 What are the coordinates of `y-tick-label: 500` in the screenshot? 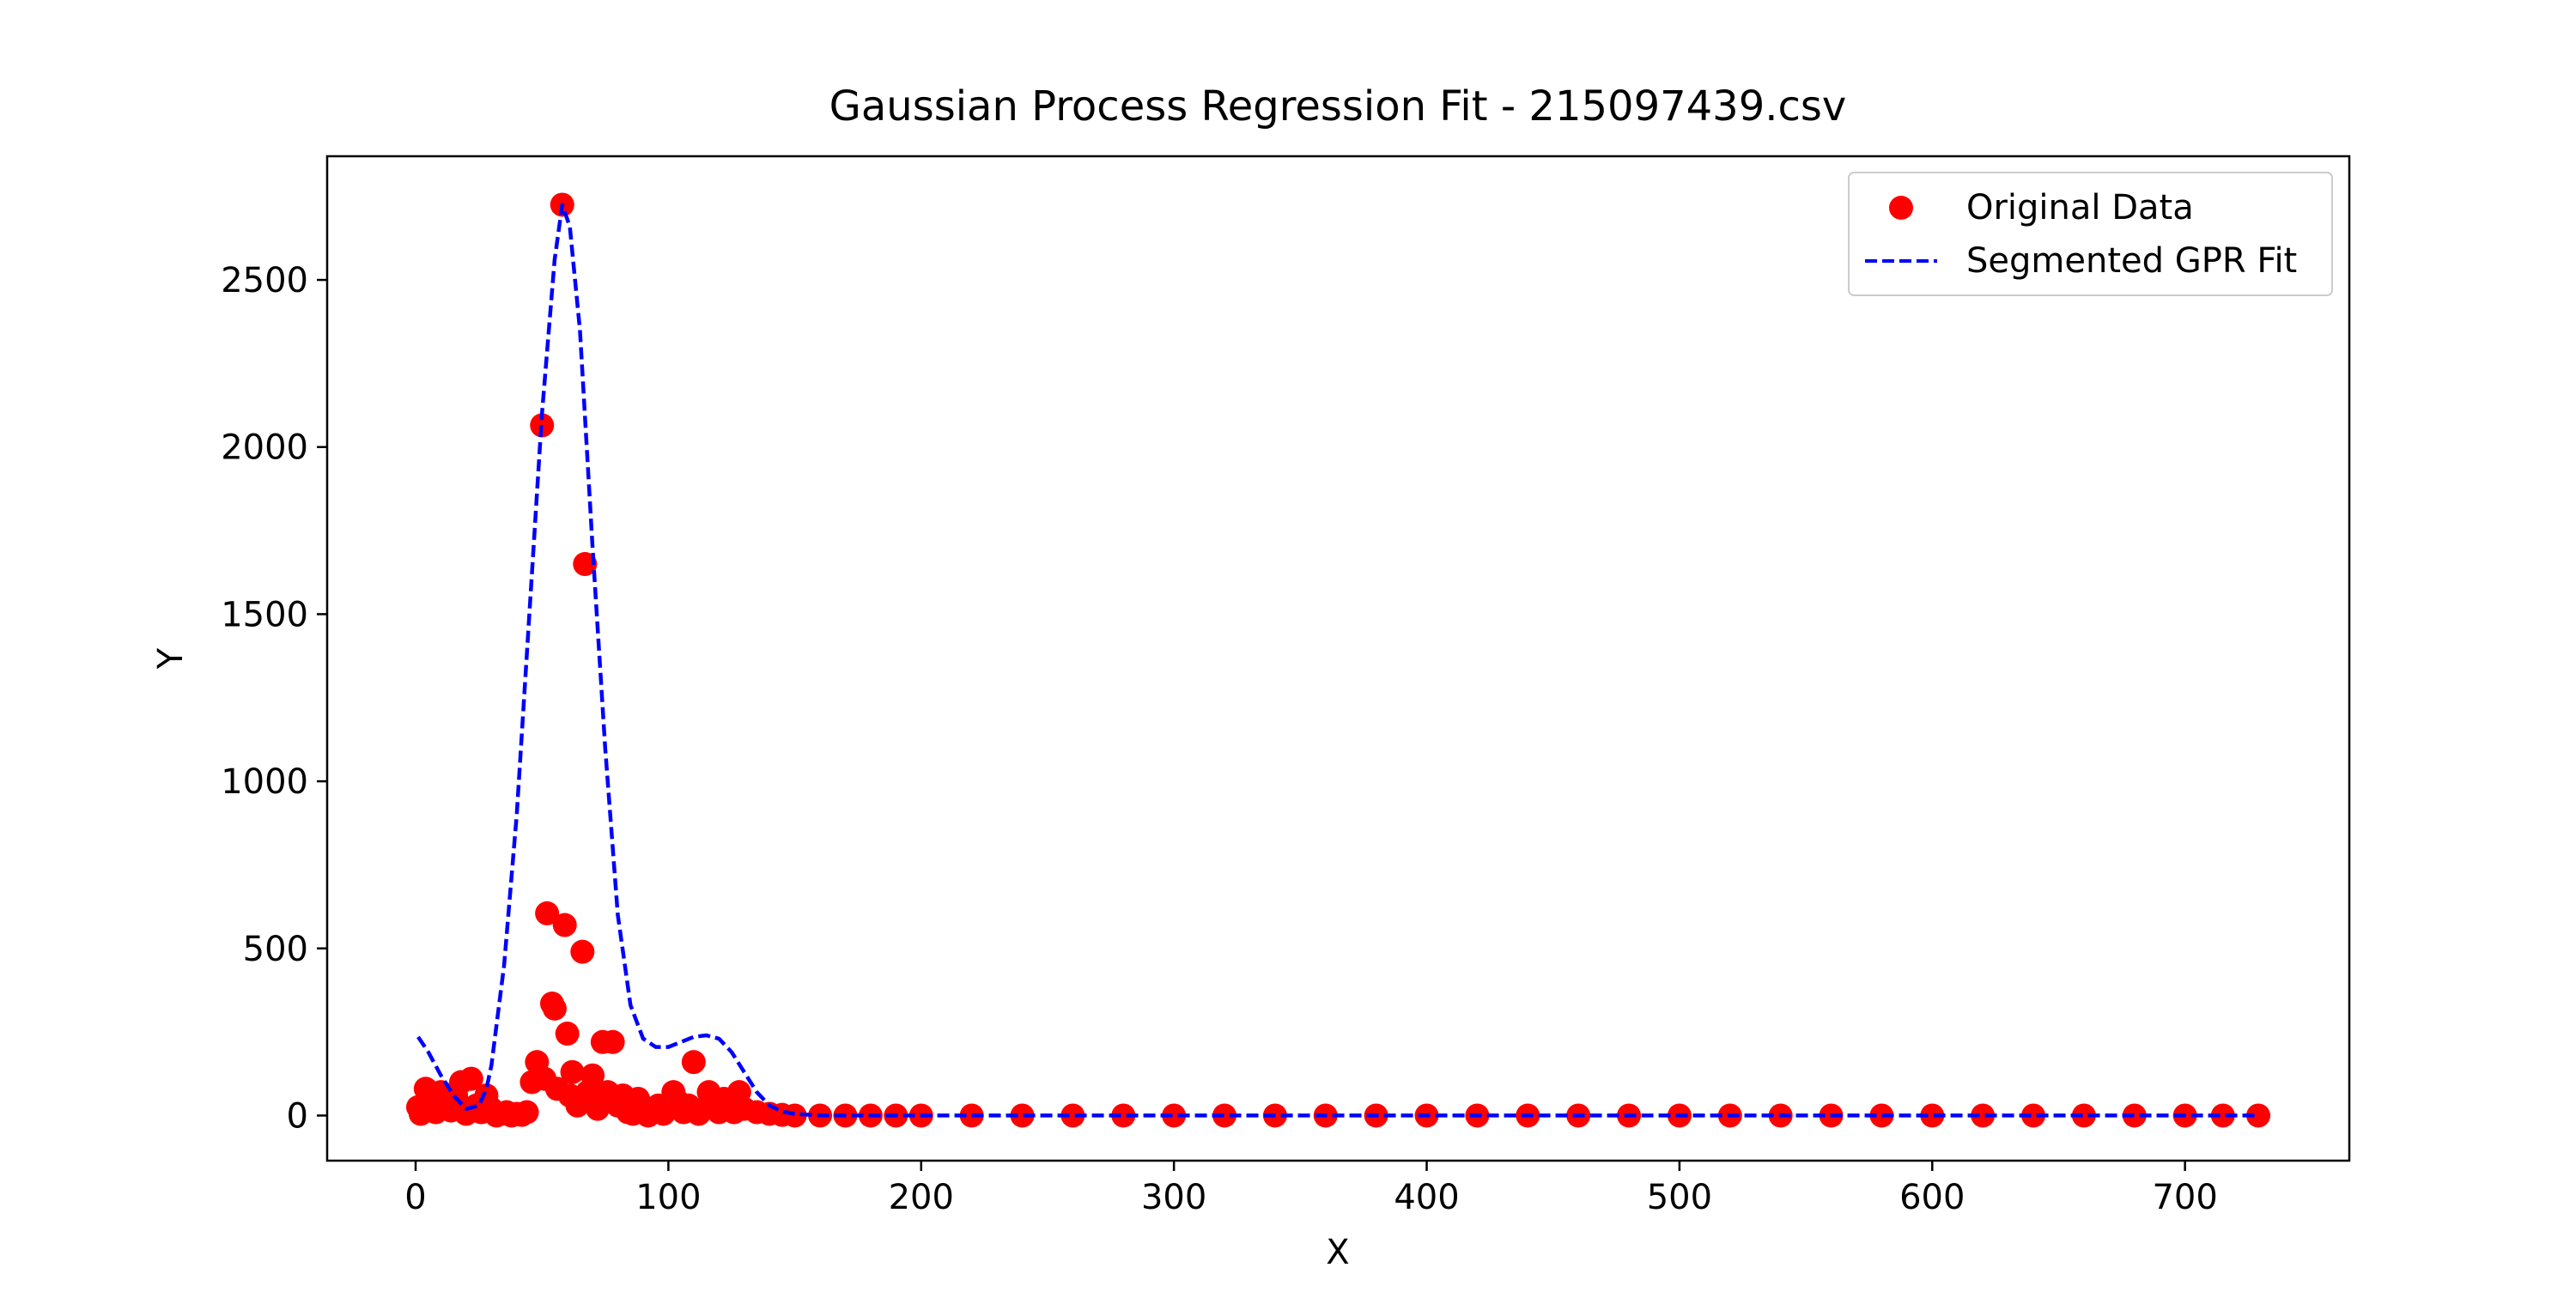 It's located at (275, 949).